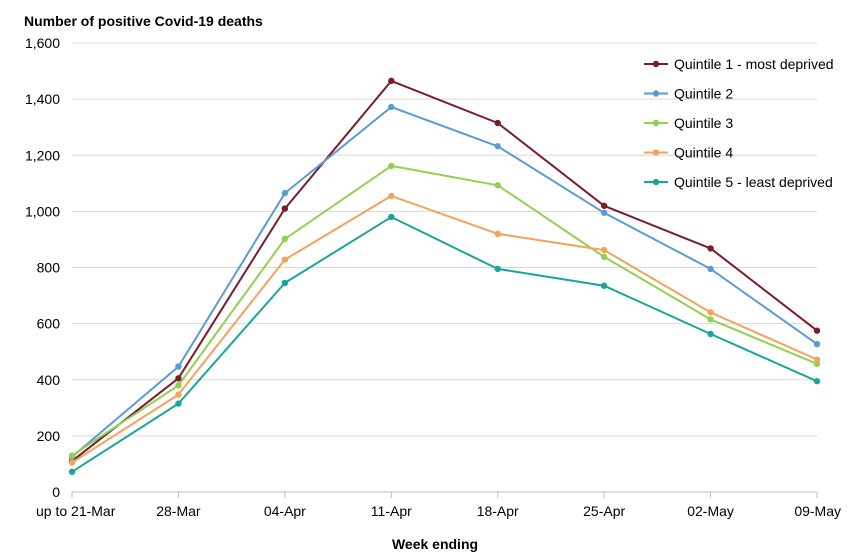 The image size is (850, 557). I want to click on chart-title: Number of positive Covid-19 deaths, so click(143, 21).